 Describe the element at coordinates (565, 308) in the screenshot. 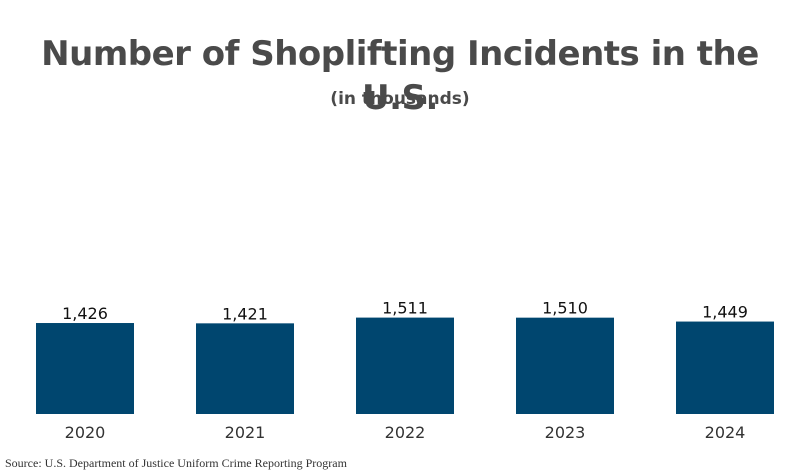

I see `data-label-2023: 1,510` at that location.